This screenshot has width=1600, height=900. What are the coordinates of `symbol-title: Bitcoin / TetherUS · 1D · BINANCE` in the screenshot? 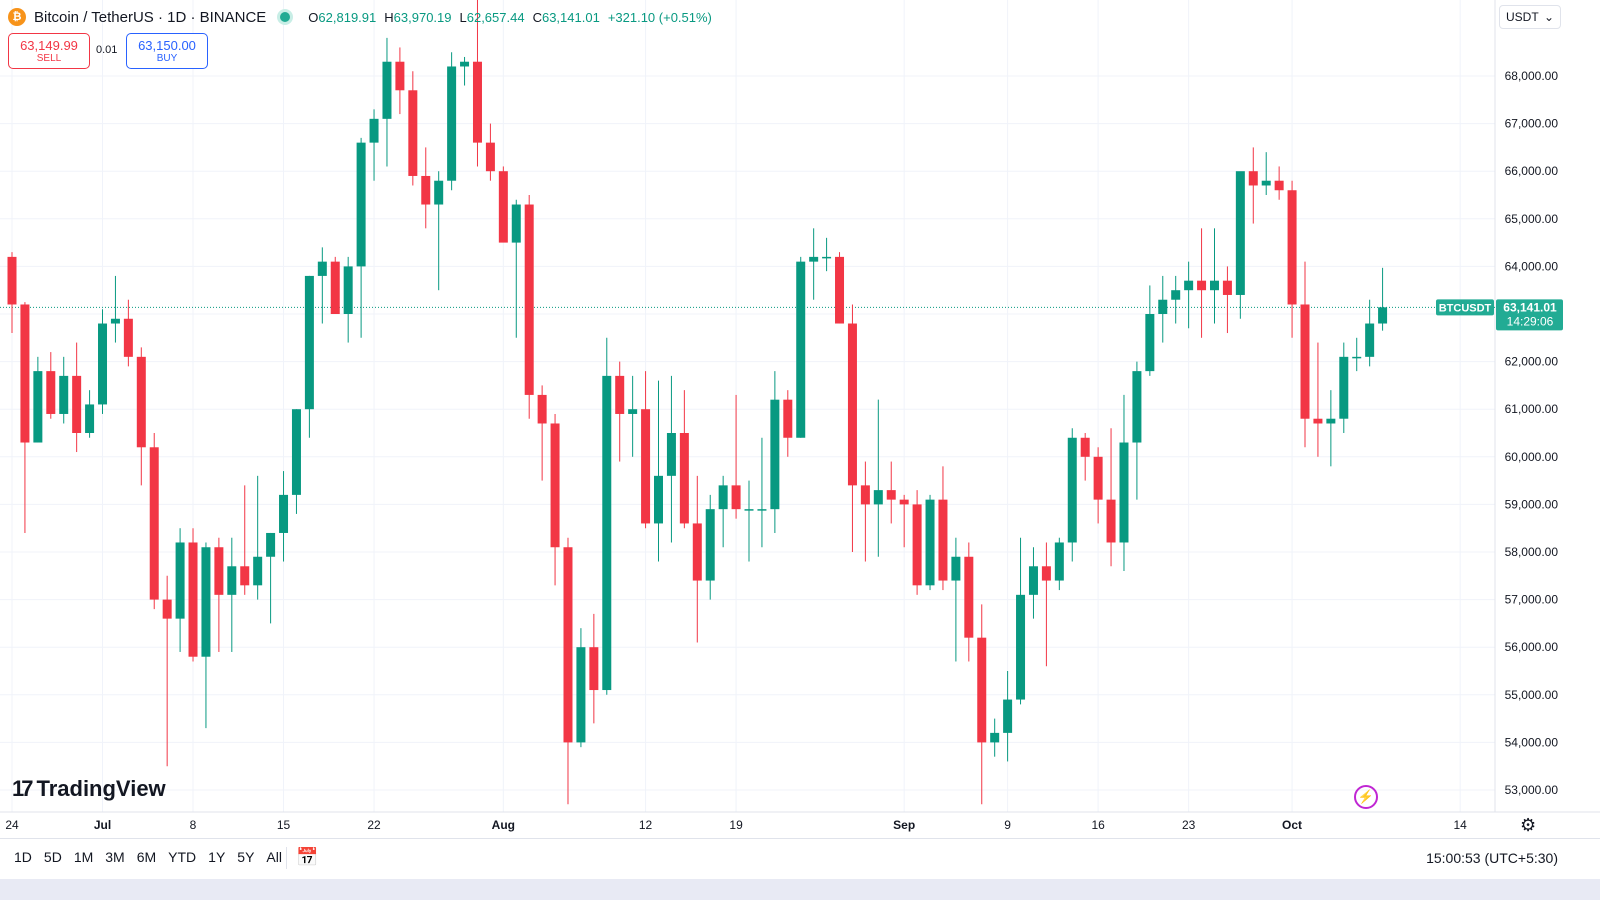 It's located at (150, 17).